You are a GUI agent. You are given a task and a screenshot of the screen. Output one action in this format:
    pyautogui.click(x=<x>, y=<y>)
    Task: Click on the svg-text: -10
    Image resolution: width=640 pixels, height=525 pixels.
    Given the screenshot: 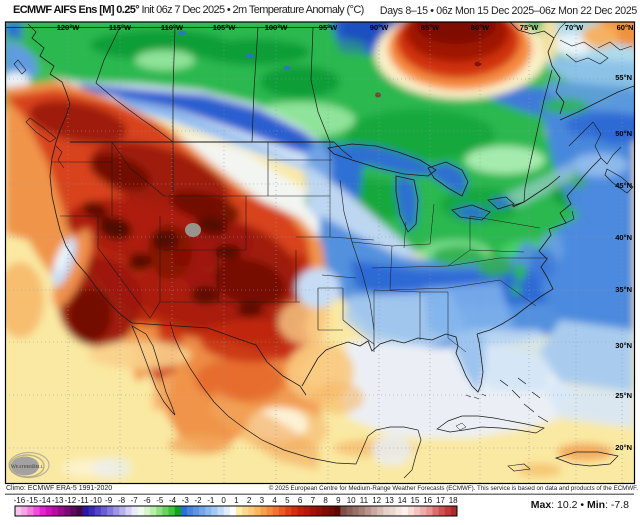 What is the action you would take?
    pyautogui.click(x=96, y=500)
    